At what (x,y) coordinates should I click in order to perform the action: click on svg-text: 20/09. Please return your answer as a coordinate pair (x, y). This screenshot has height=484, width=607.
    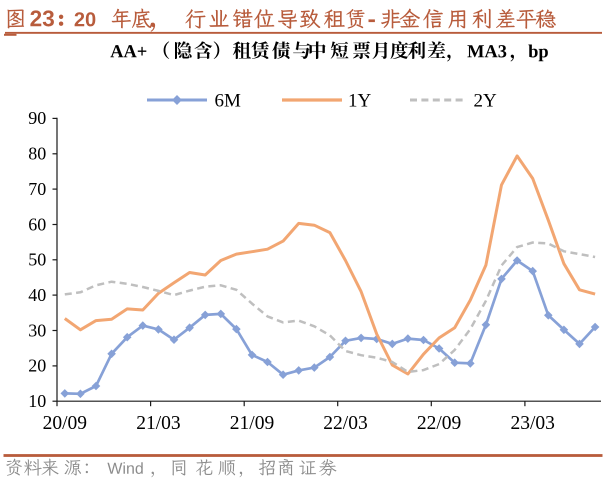
    Looking at the image, I should click on (65, 423).